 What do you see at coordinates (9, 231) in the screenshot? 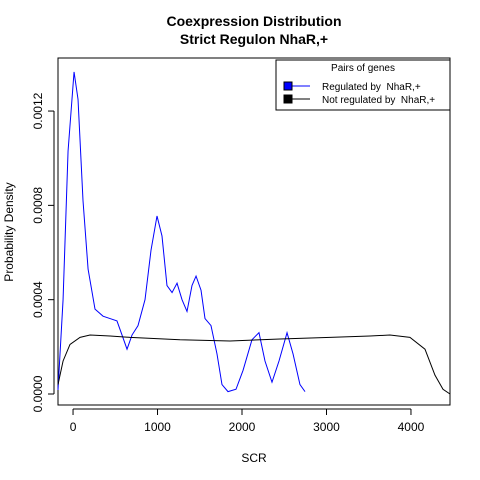
I see `y-axis-label: Probability Density` at bounding box center [9, 231].